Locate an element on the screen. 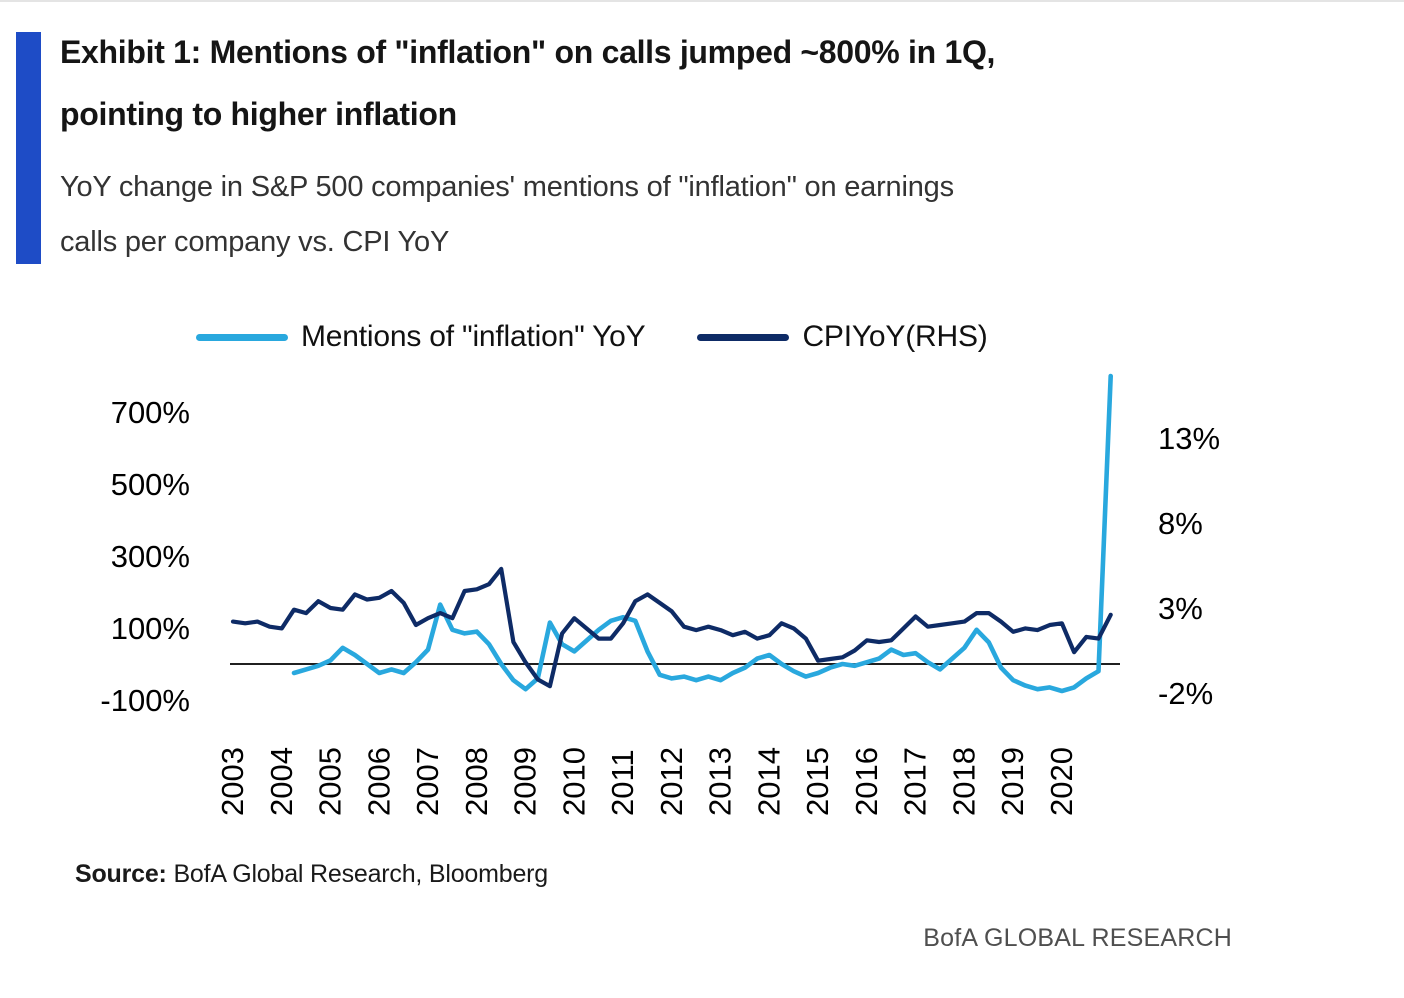 The image size is (1404, 998). left-axis-tick: 300% is located at coordinates (150, 556).